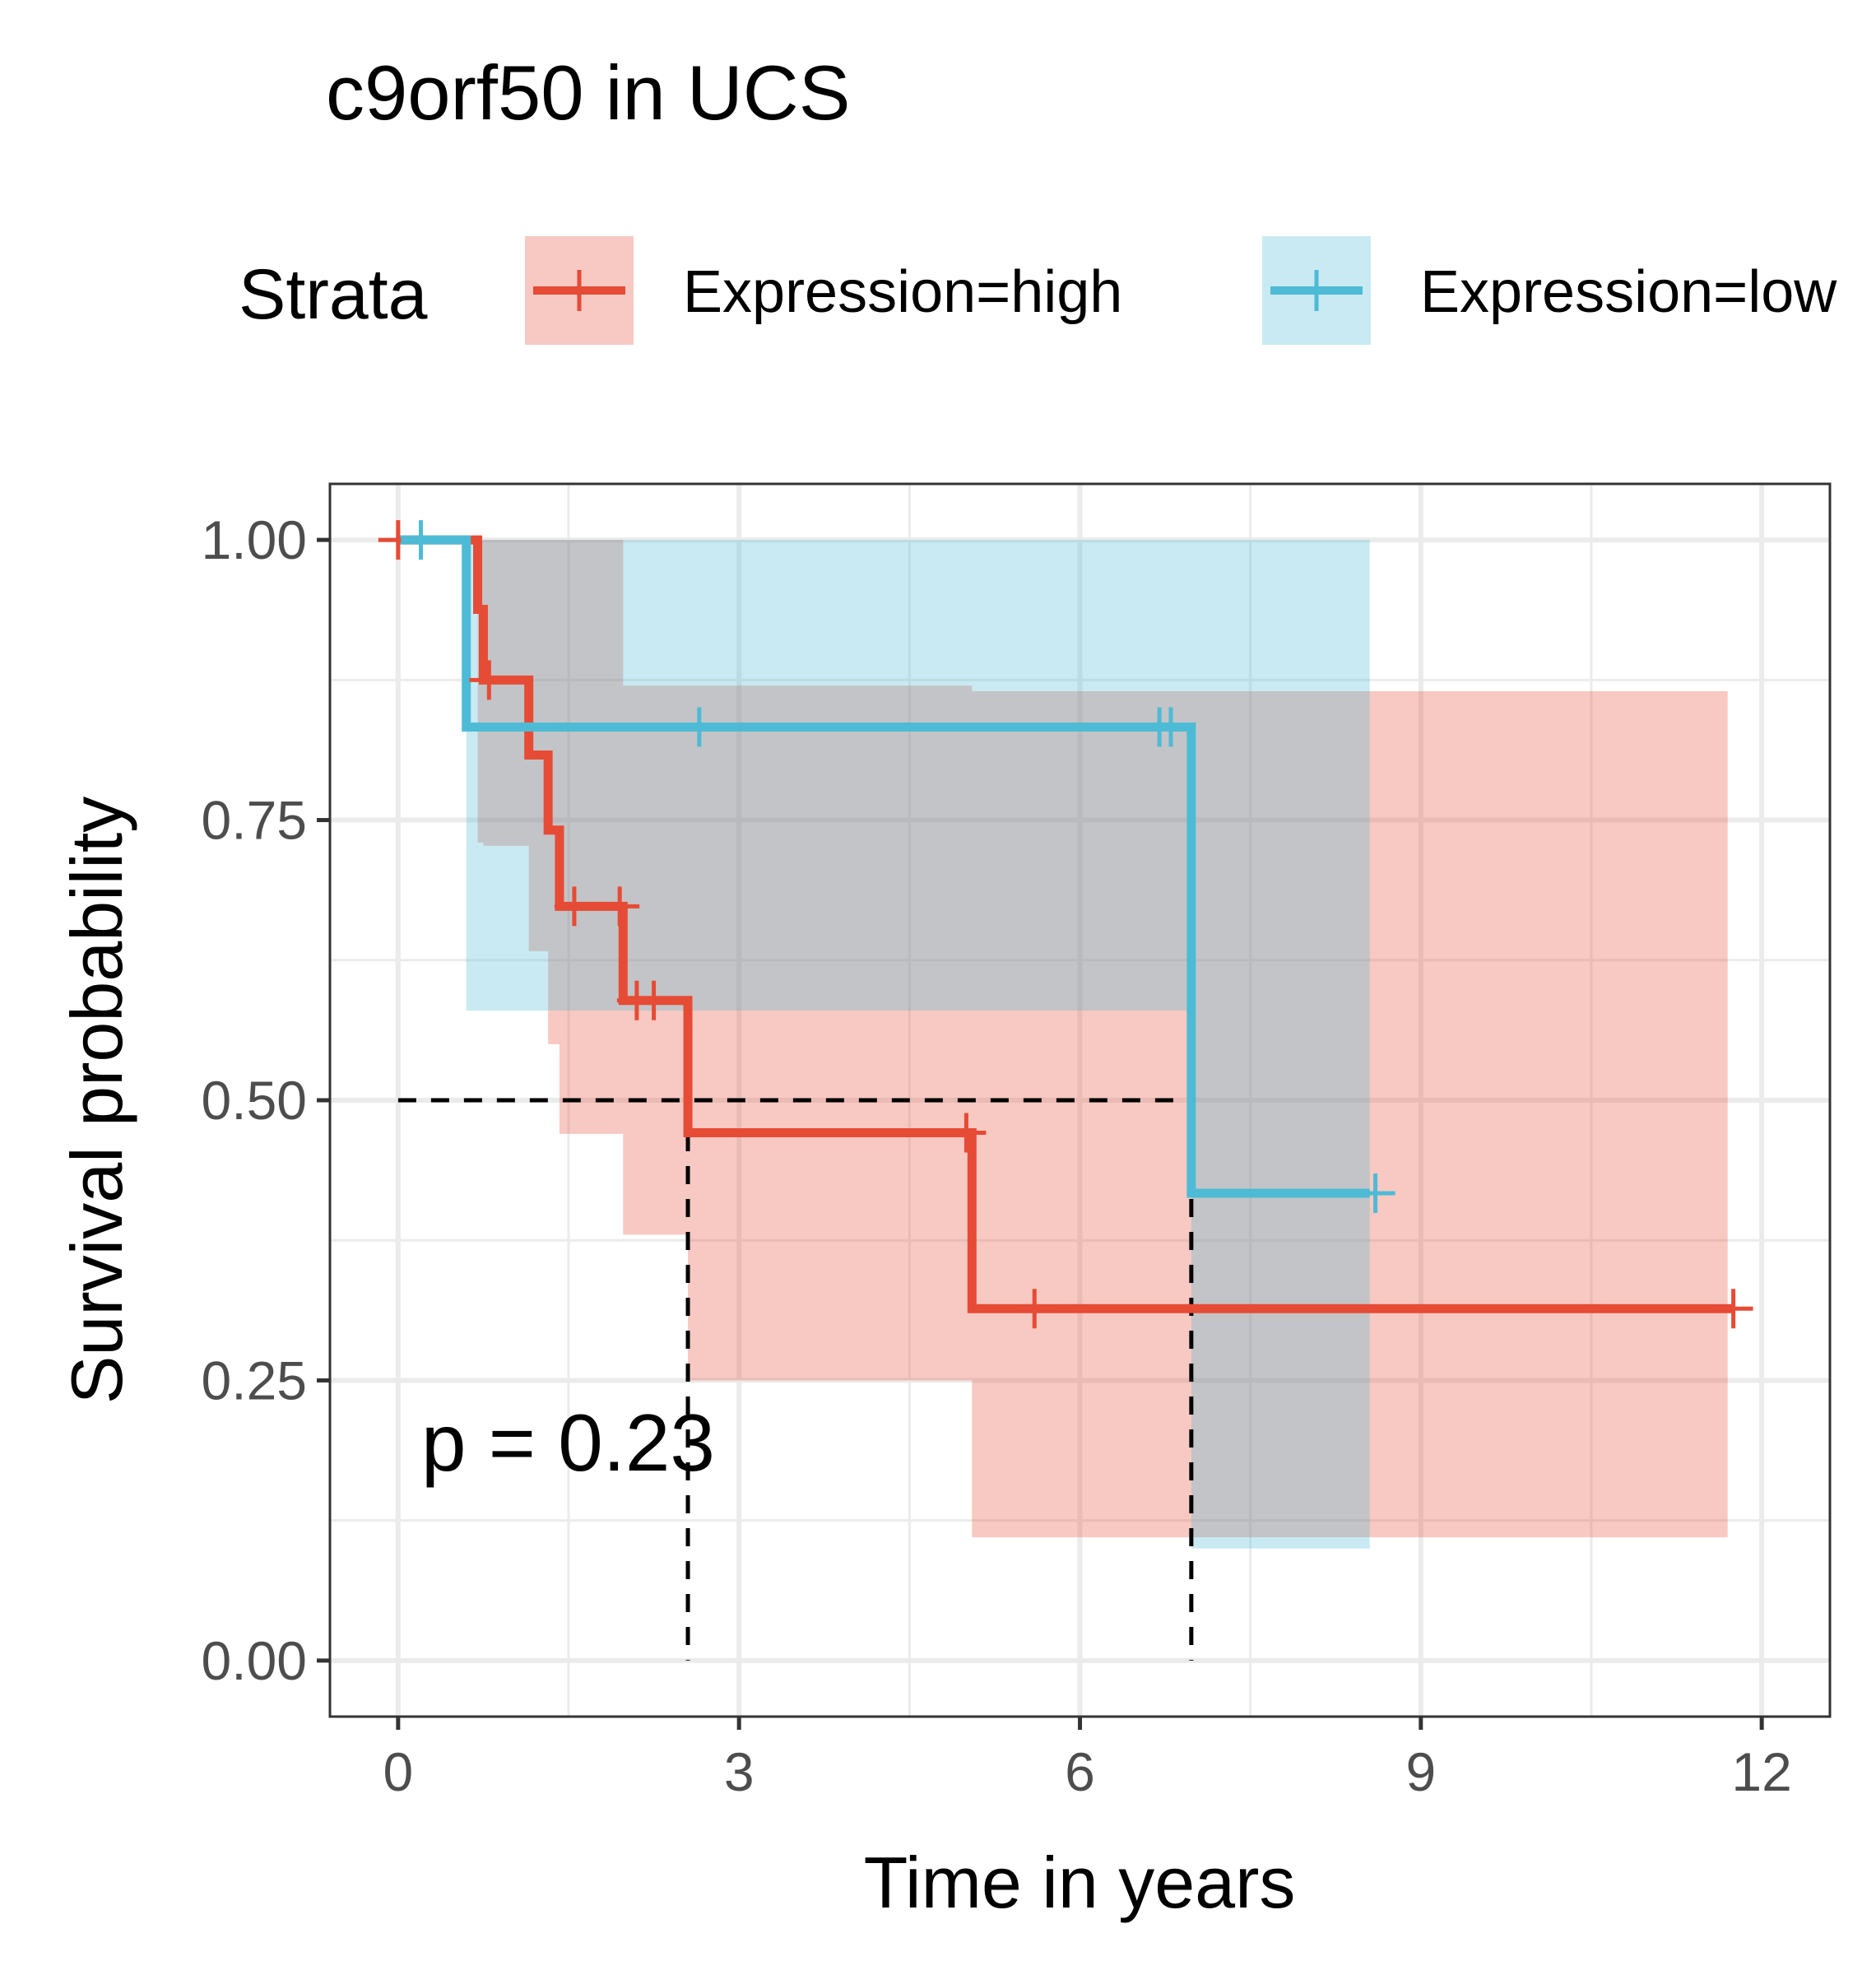 Image resolution: width=1876 pixels, height=1975 pixels. Describe the element at coordinates (96, 1101) in the screenshot. I see `y-axis-title: Survival probability` at that location.